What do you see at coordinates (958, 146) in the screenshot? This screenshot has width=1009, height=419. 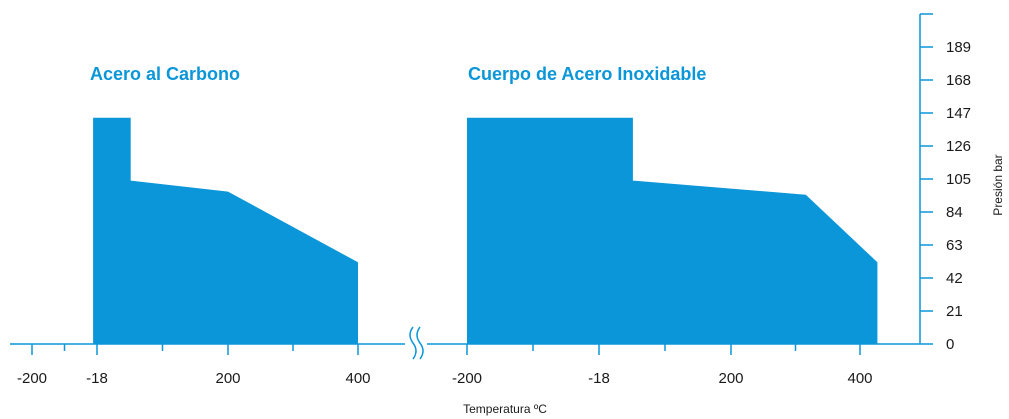 I see `y-tick-label: 126` at bounding box center [958, 146].